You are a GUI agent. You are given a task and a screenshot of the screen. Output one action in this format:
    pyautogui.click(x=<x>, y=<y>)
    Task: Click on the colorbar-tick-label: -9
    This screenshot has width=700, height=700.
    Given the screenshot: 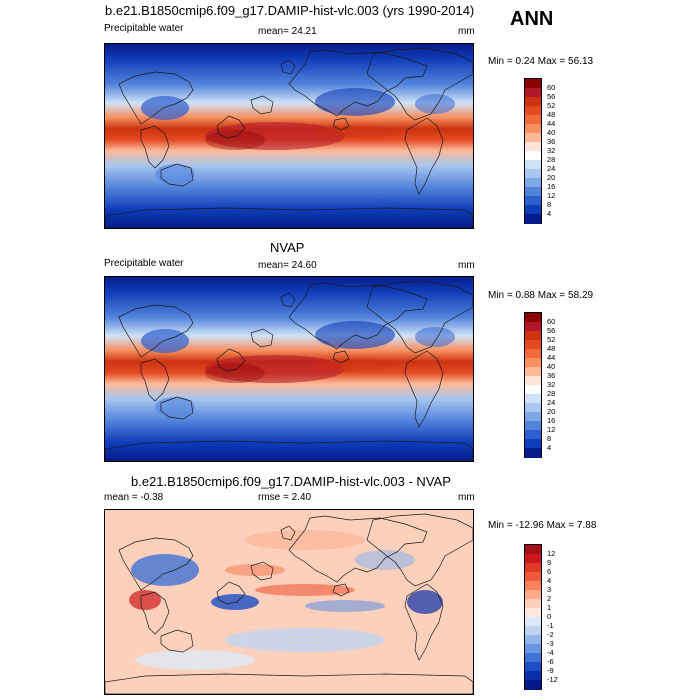 What is the action you would take?
    pyautogui.click(x=550, y=670)
    